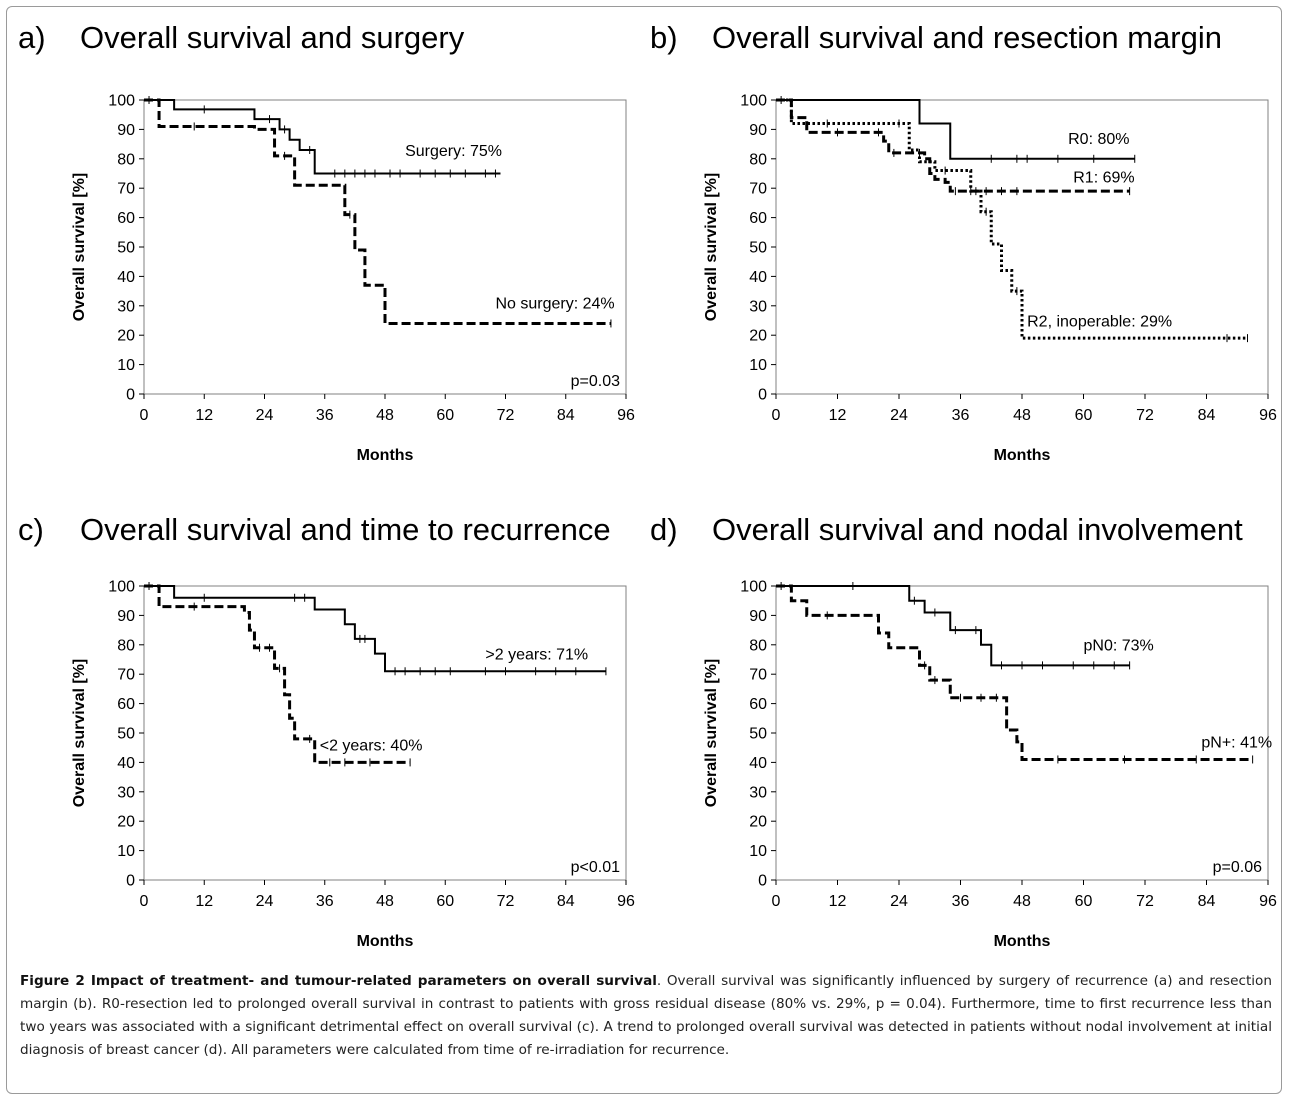 The height and width of the screenshot is (1100, 1290). I want to click on x-axis-label: Months, so click(385, 455).